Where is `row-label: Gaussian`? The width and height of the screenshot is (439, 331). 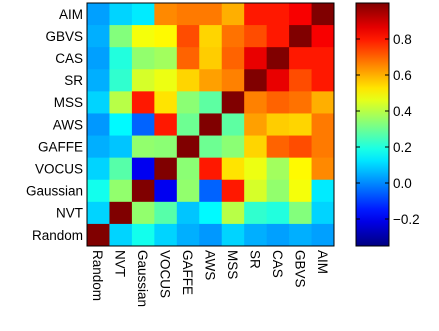 row-label: Gaussian is located at coordinates (54, 191).